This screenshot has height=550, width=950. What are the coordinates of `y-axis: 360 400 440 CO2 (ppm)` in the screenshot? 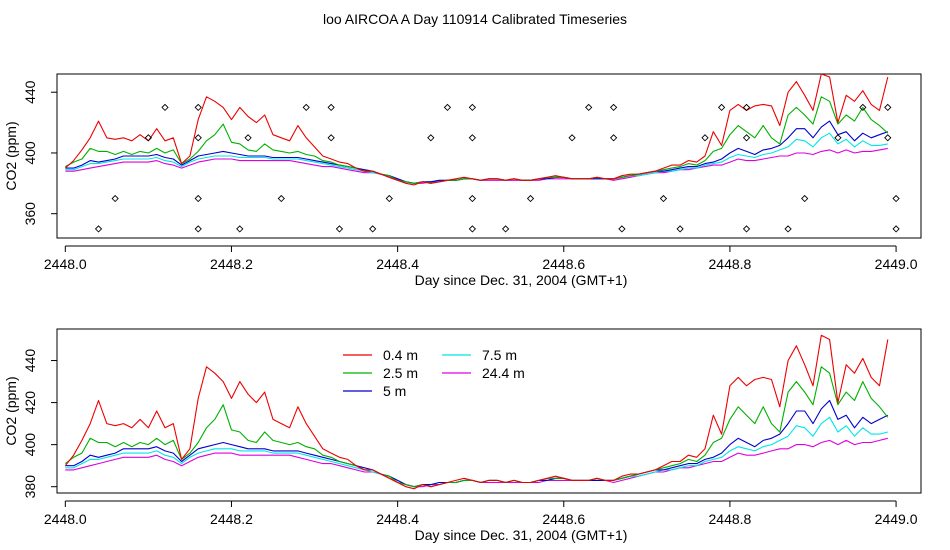 It's located at (30, 153).